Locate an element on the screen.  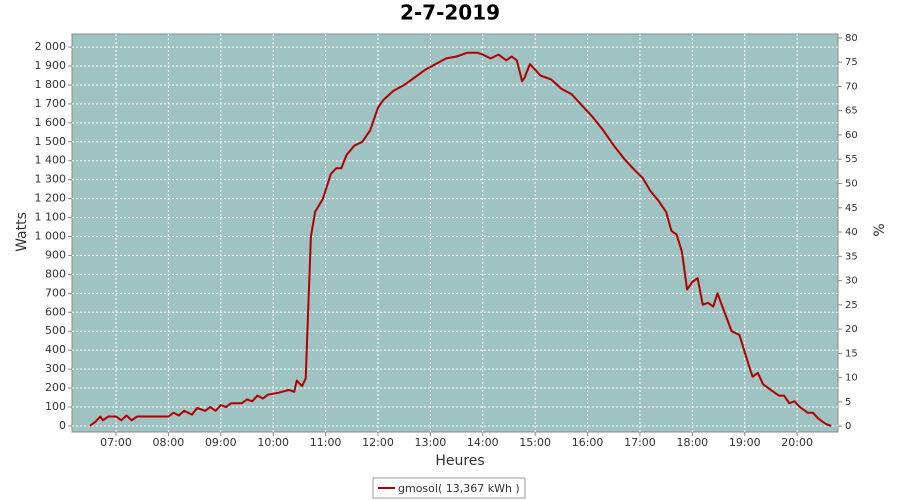
y-tick-label: 500 is located at coordinates (55, 330).